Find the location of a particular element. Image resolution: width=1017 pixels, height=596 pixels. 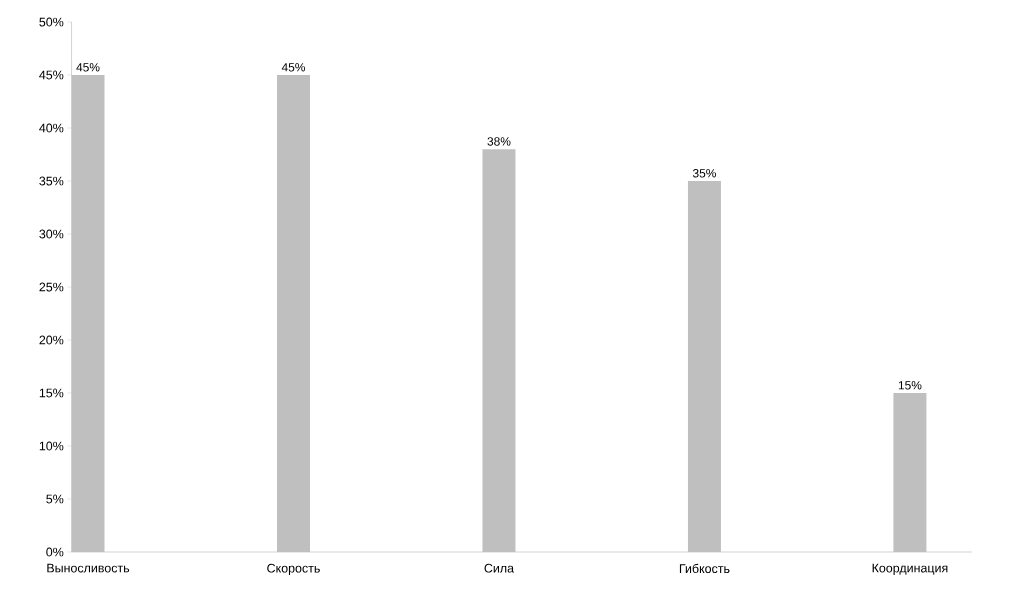

x-tick-label: Гибкость is located at coordinates (704, 568).